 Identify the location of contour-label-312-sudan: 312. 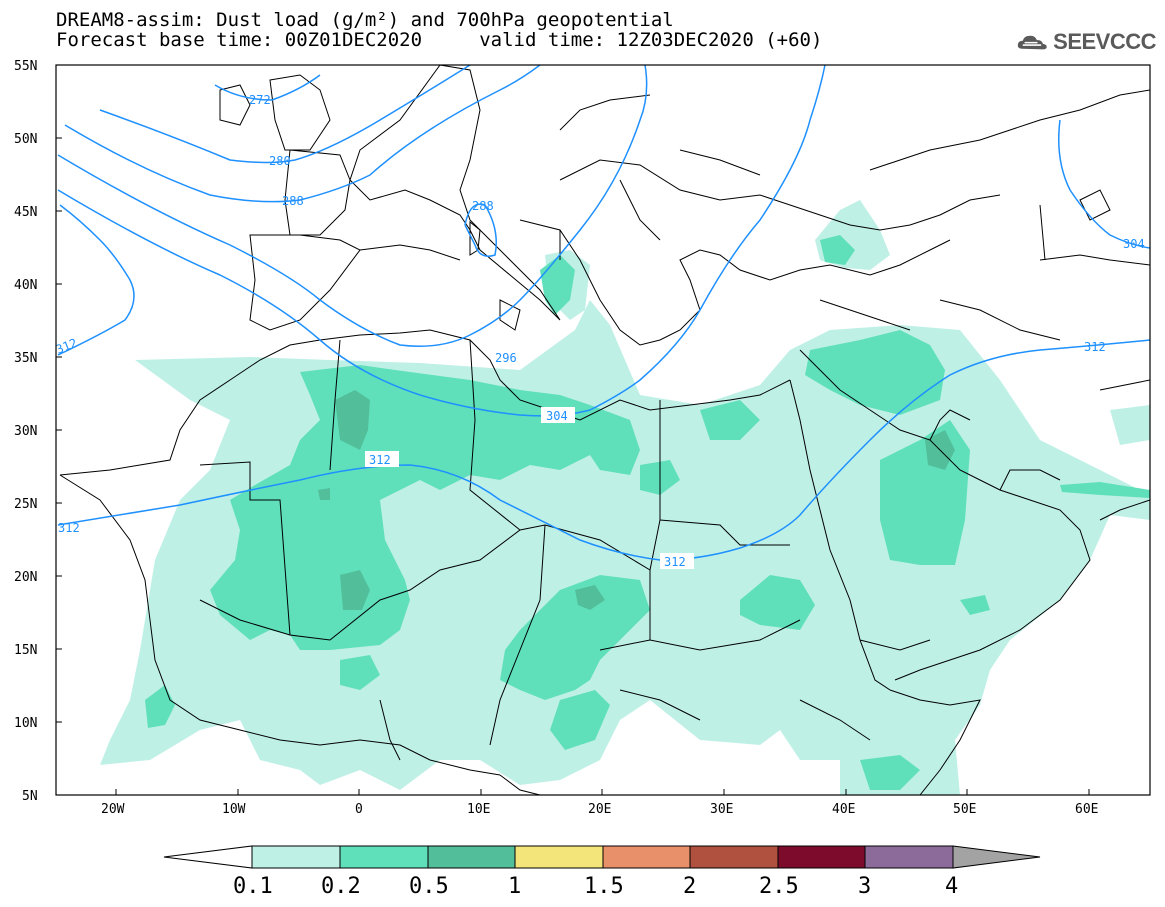
(675, 562).